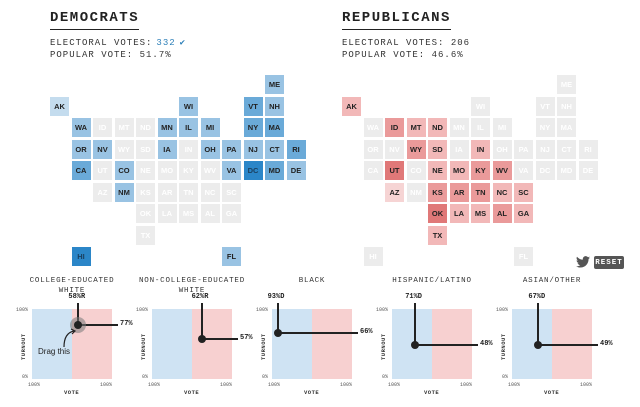 This screenshot has height=407, width=640. What do you see at coordinates (502, 170) in the screenshot?
I see `state-tile-wv: WV` at bounding box center [502, 170].